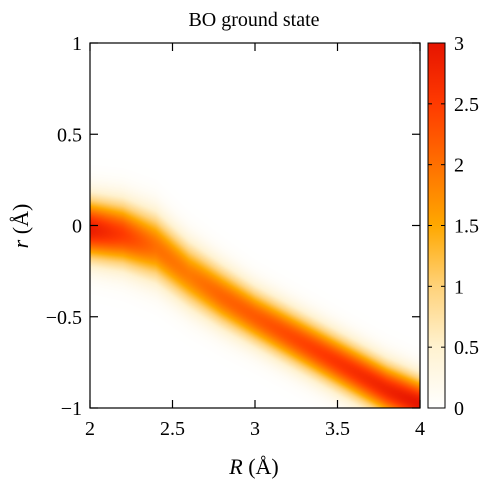 This screenshot has height=481, width=488. Describe the element at coordinates (466, 105) in the screenshot. I see `colorbar-tick-label: 2.5` at that location.